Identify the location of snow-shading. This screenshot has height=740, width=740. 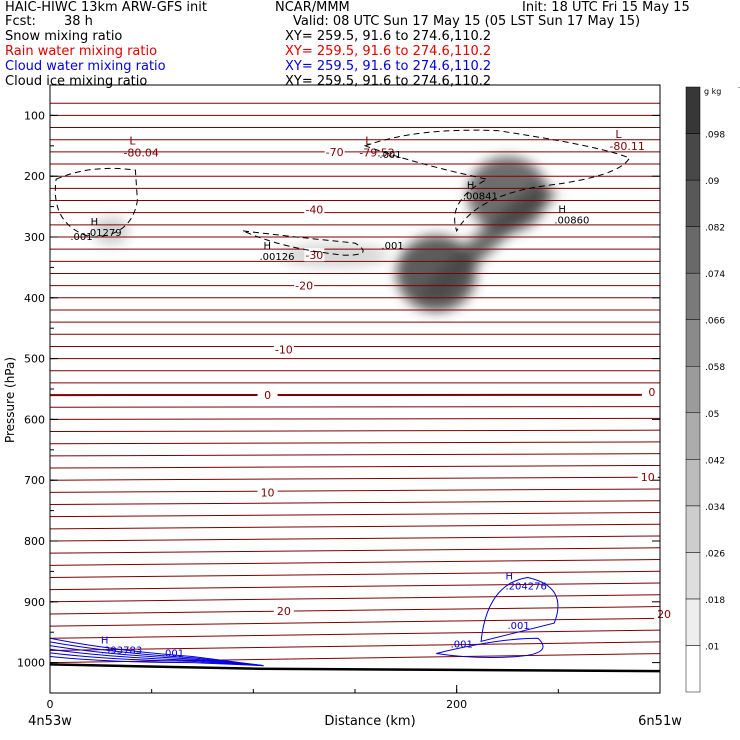
(326, 234).